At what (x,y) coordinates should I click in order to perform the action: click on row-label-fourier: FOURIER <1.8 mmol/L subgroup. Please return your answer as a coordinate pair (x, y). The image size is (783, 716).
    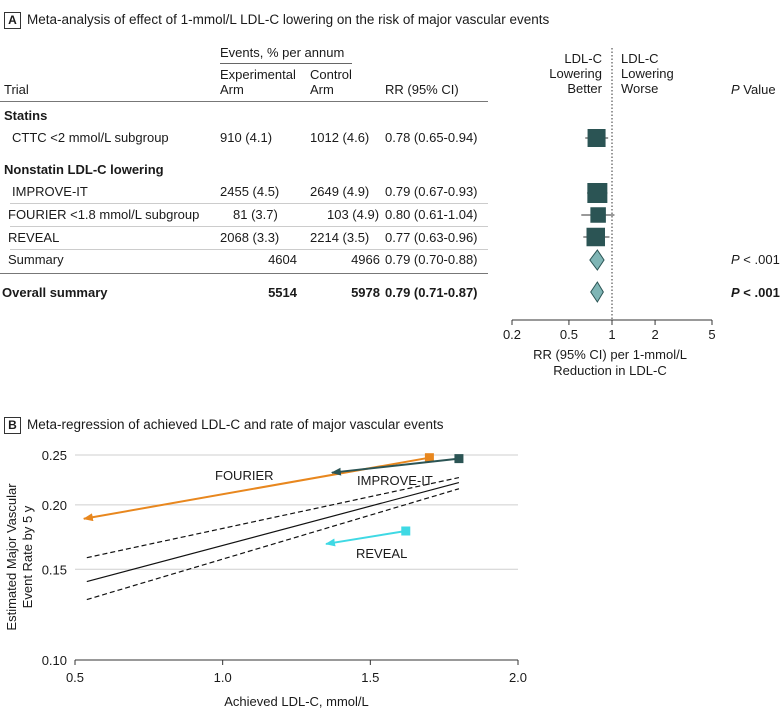
    Looking at the image, I should click on (104, 214).